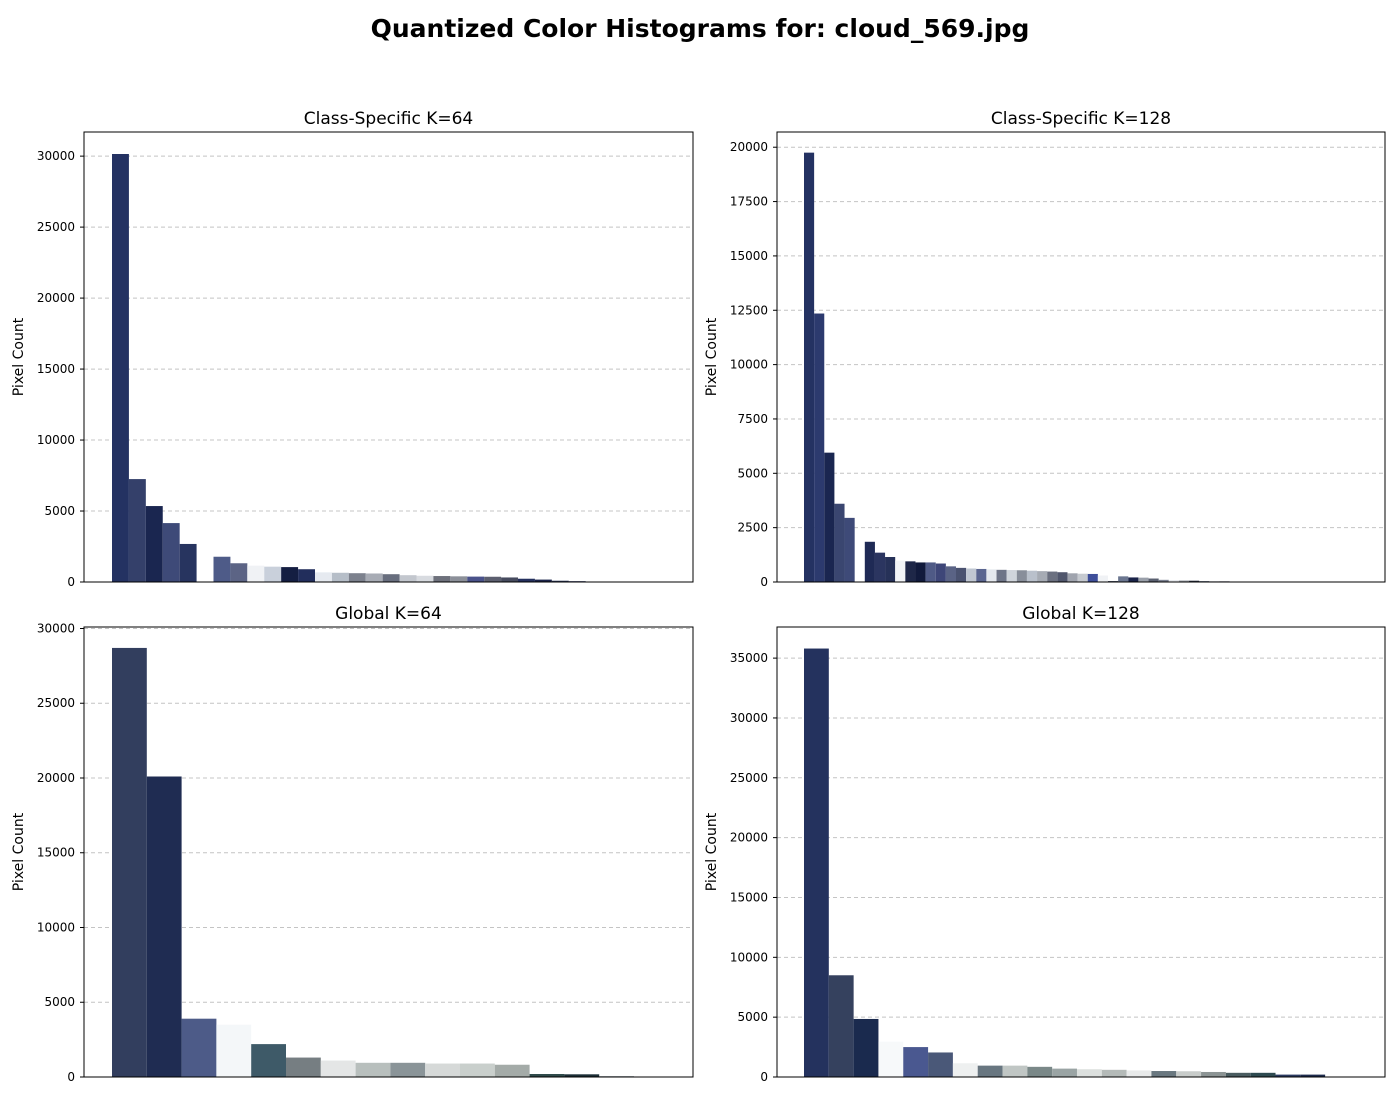 Image resolution: width=1400 pixels, height=1100 pixels. I want to click on panel-title: Class-Specific K=128, so click(1081, 119).